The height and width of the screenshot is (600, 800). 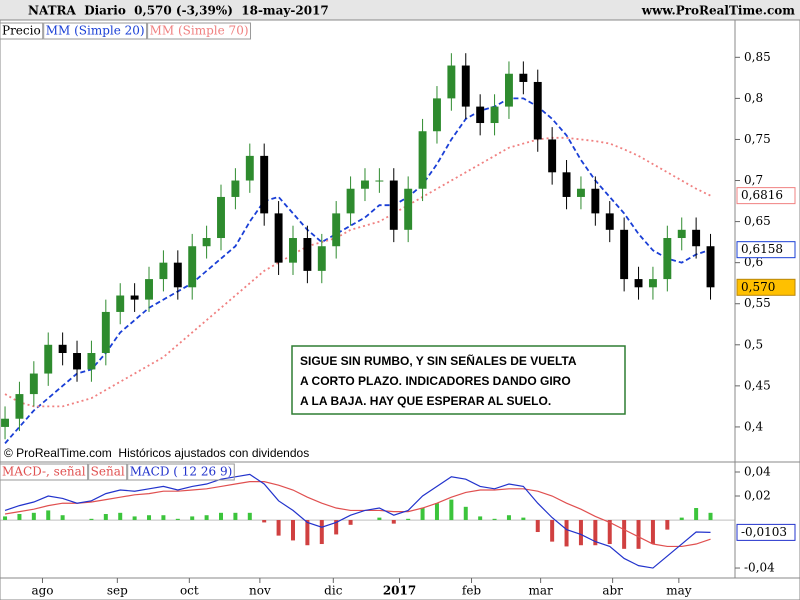 I want to click on x-tick-label: feb, so click(x=472, y=591).